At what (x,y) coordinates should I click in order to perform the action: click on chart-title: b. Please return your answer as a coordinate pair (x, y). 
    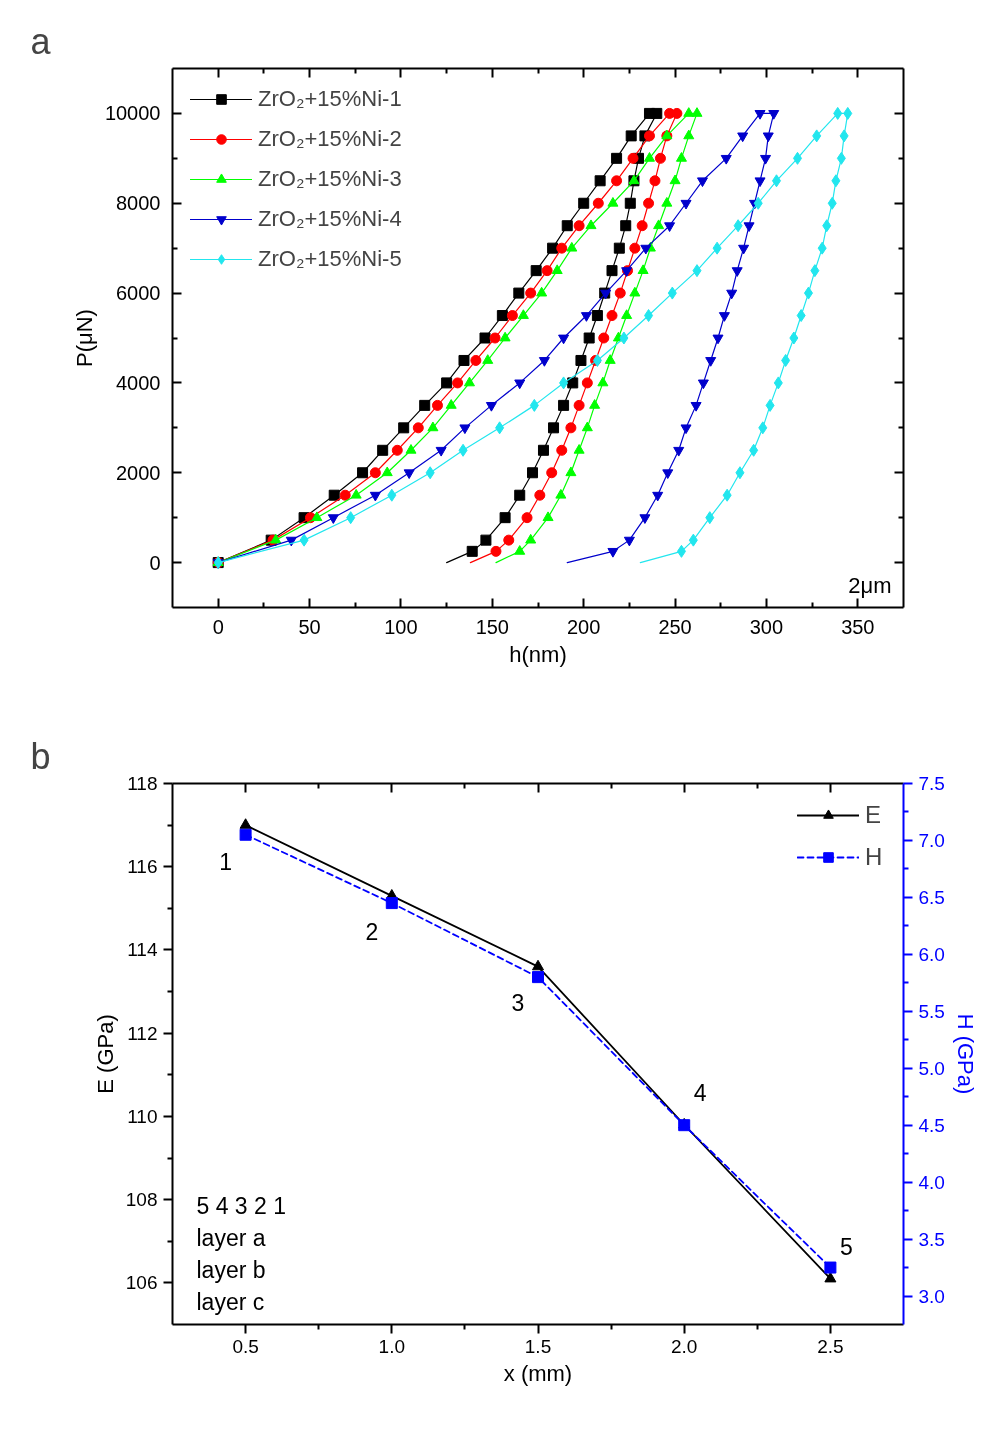
    Looking at the image, I should click on (40, 756).